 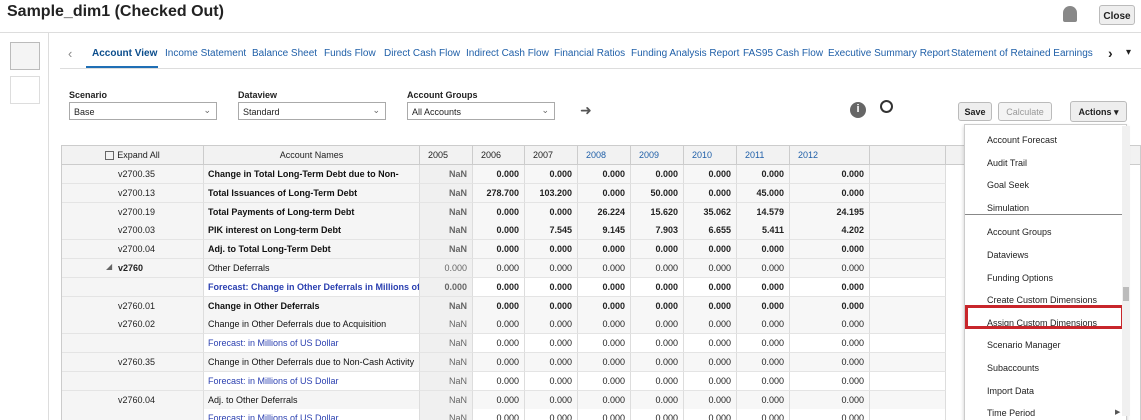 I want to click on tab: Balance Sheet, so click(x=285, y=53).